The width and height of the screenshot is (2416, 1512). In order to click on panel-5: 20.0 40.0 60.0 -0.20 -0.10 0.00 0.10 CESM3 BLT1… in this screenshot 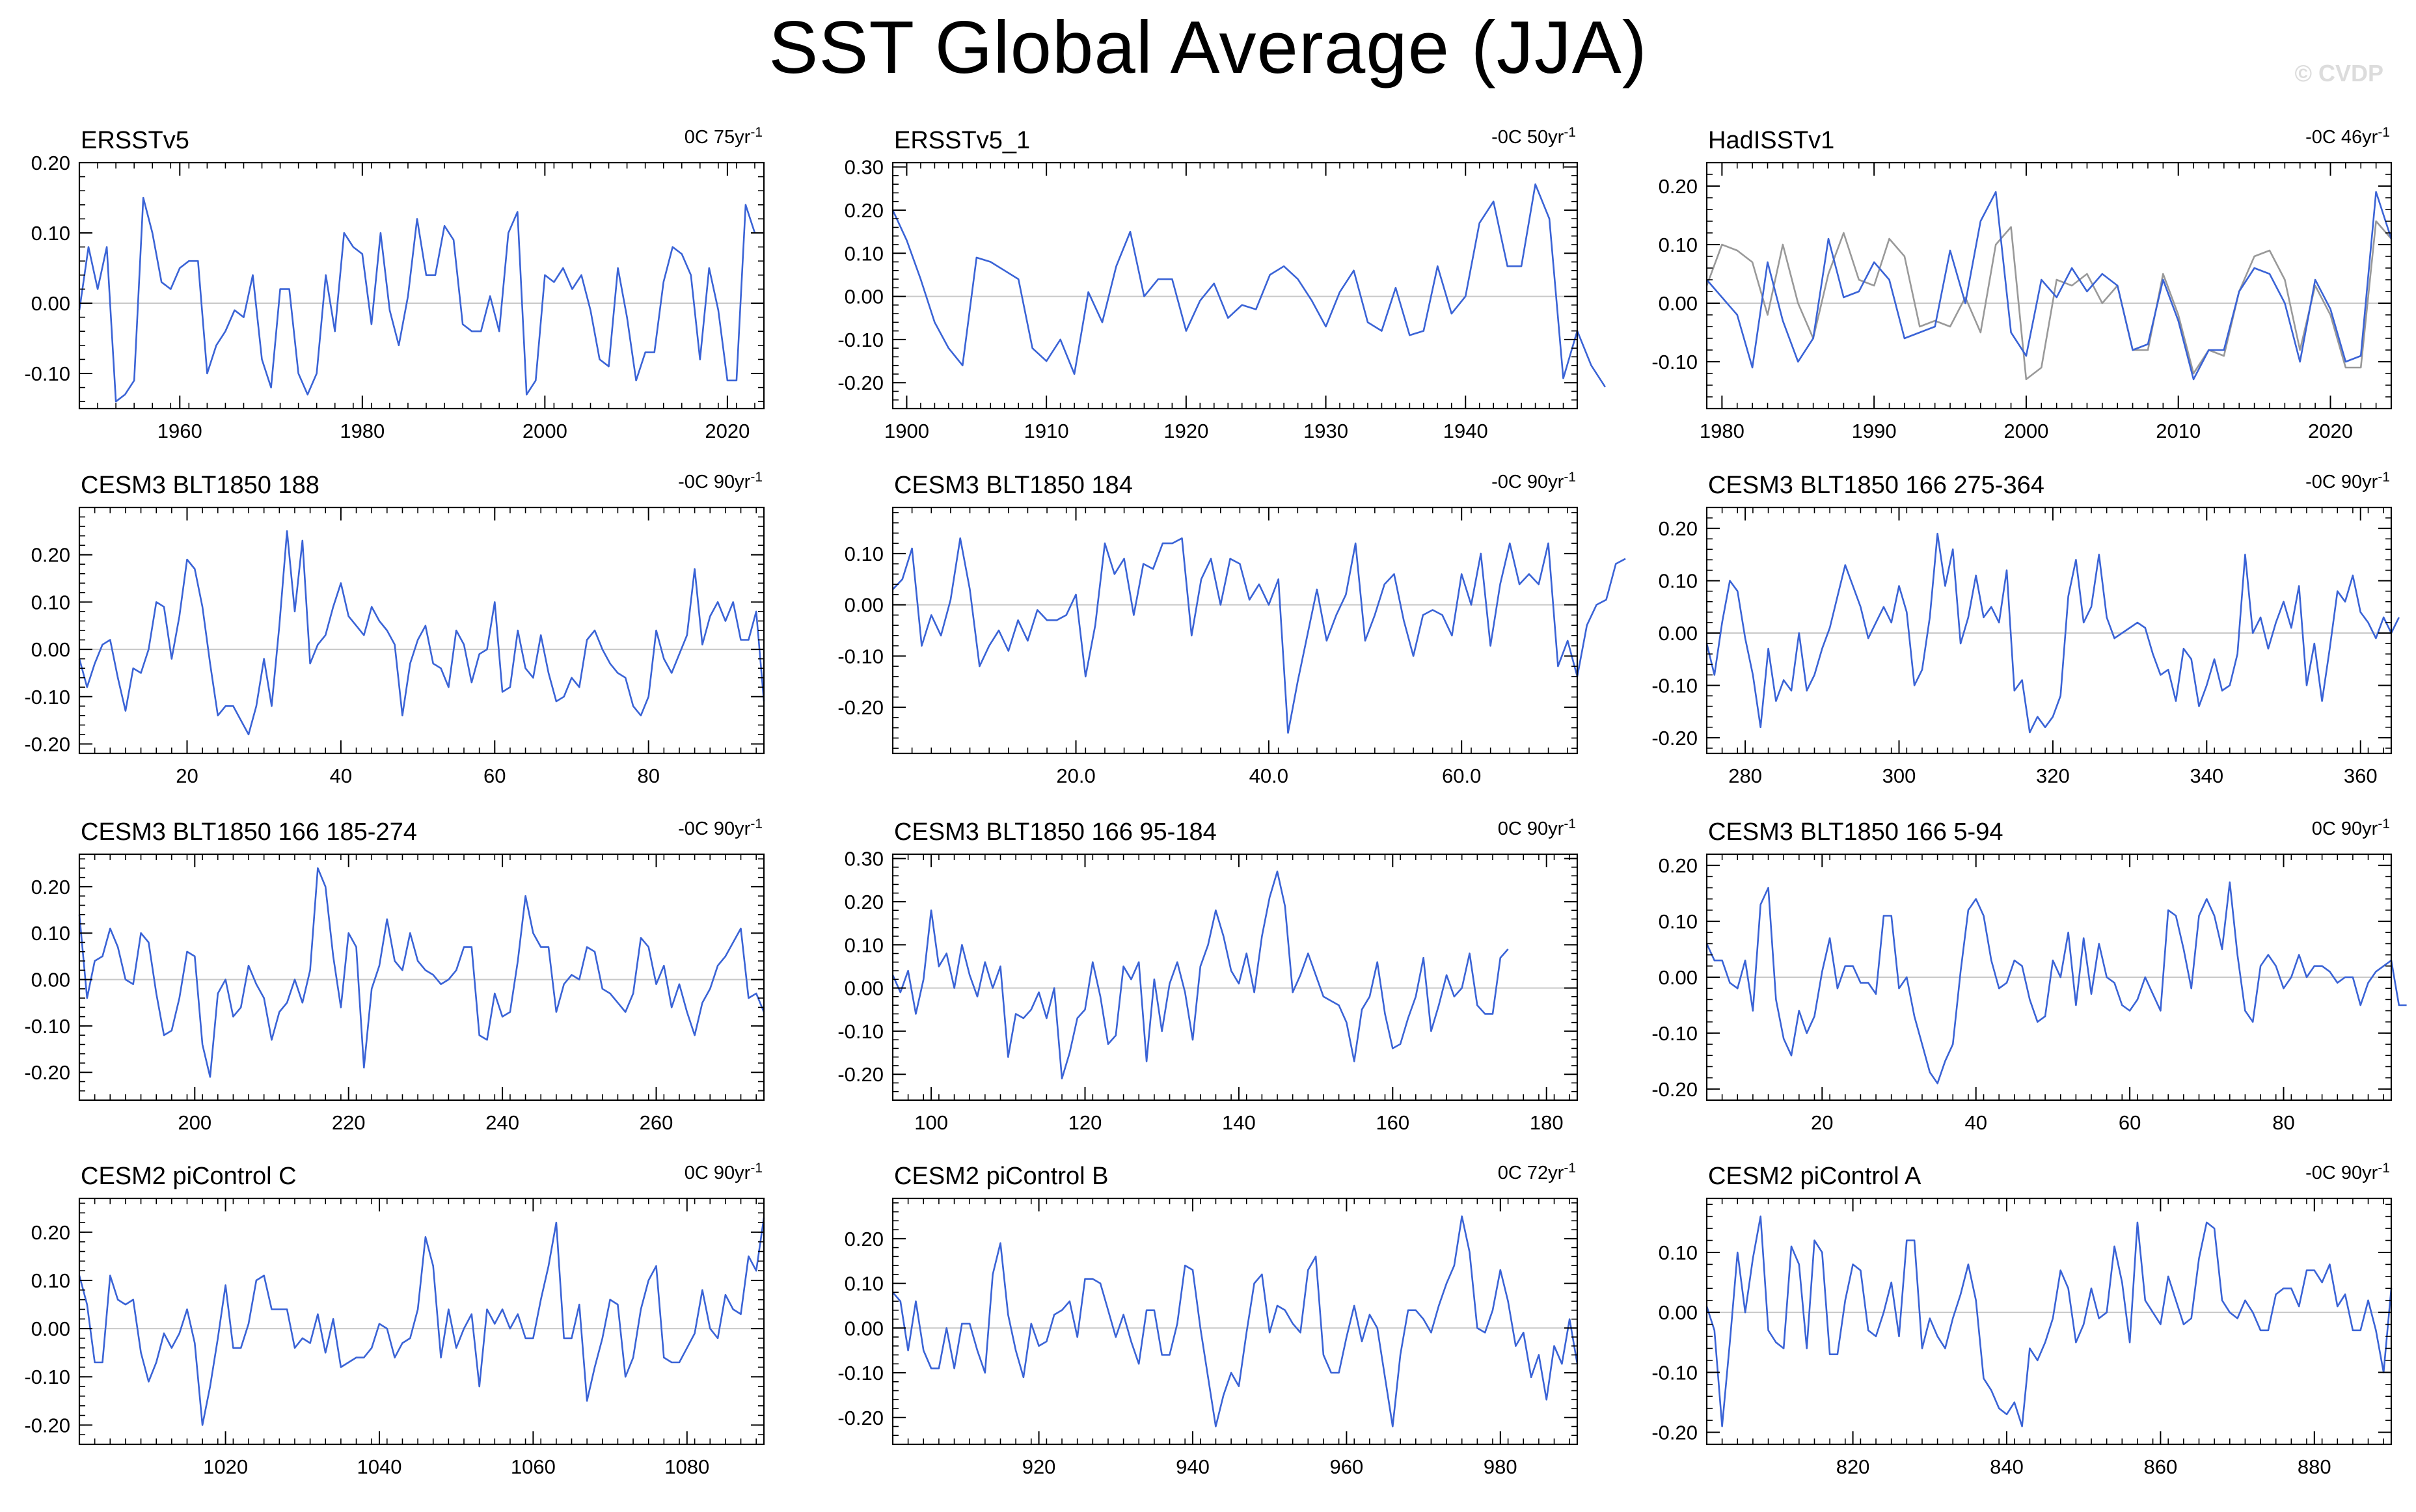, I will do `click(1231, 628)`.